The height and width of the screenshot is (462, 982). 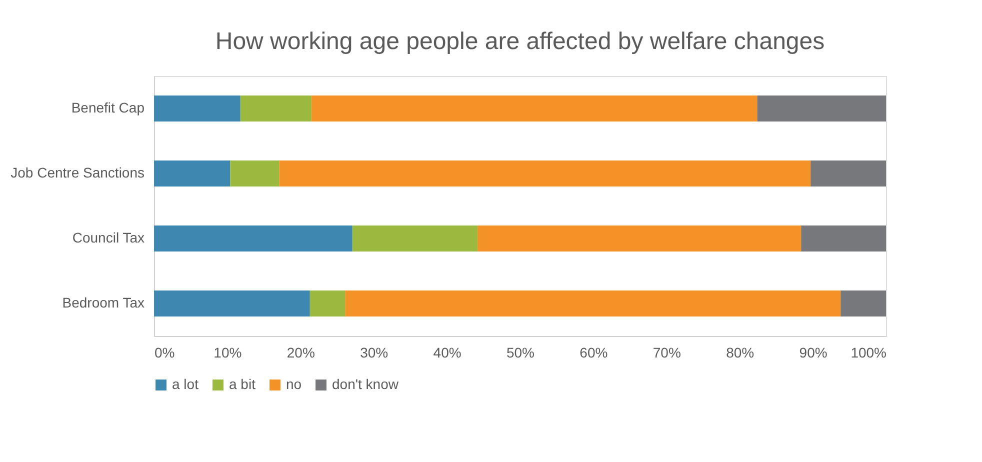 I want to click on y-tick-label: Council Tax, so click(x=108, y=238).